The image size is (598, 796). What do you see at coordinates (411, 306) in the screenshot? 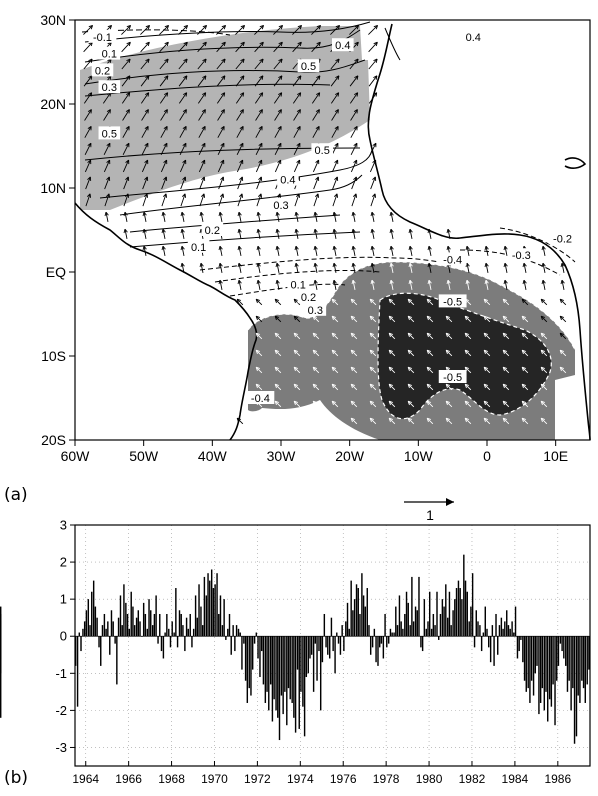
I see `negative-region-boundary` at bounding box center [411, 306].